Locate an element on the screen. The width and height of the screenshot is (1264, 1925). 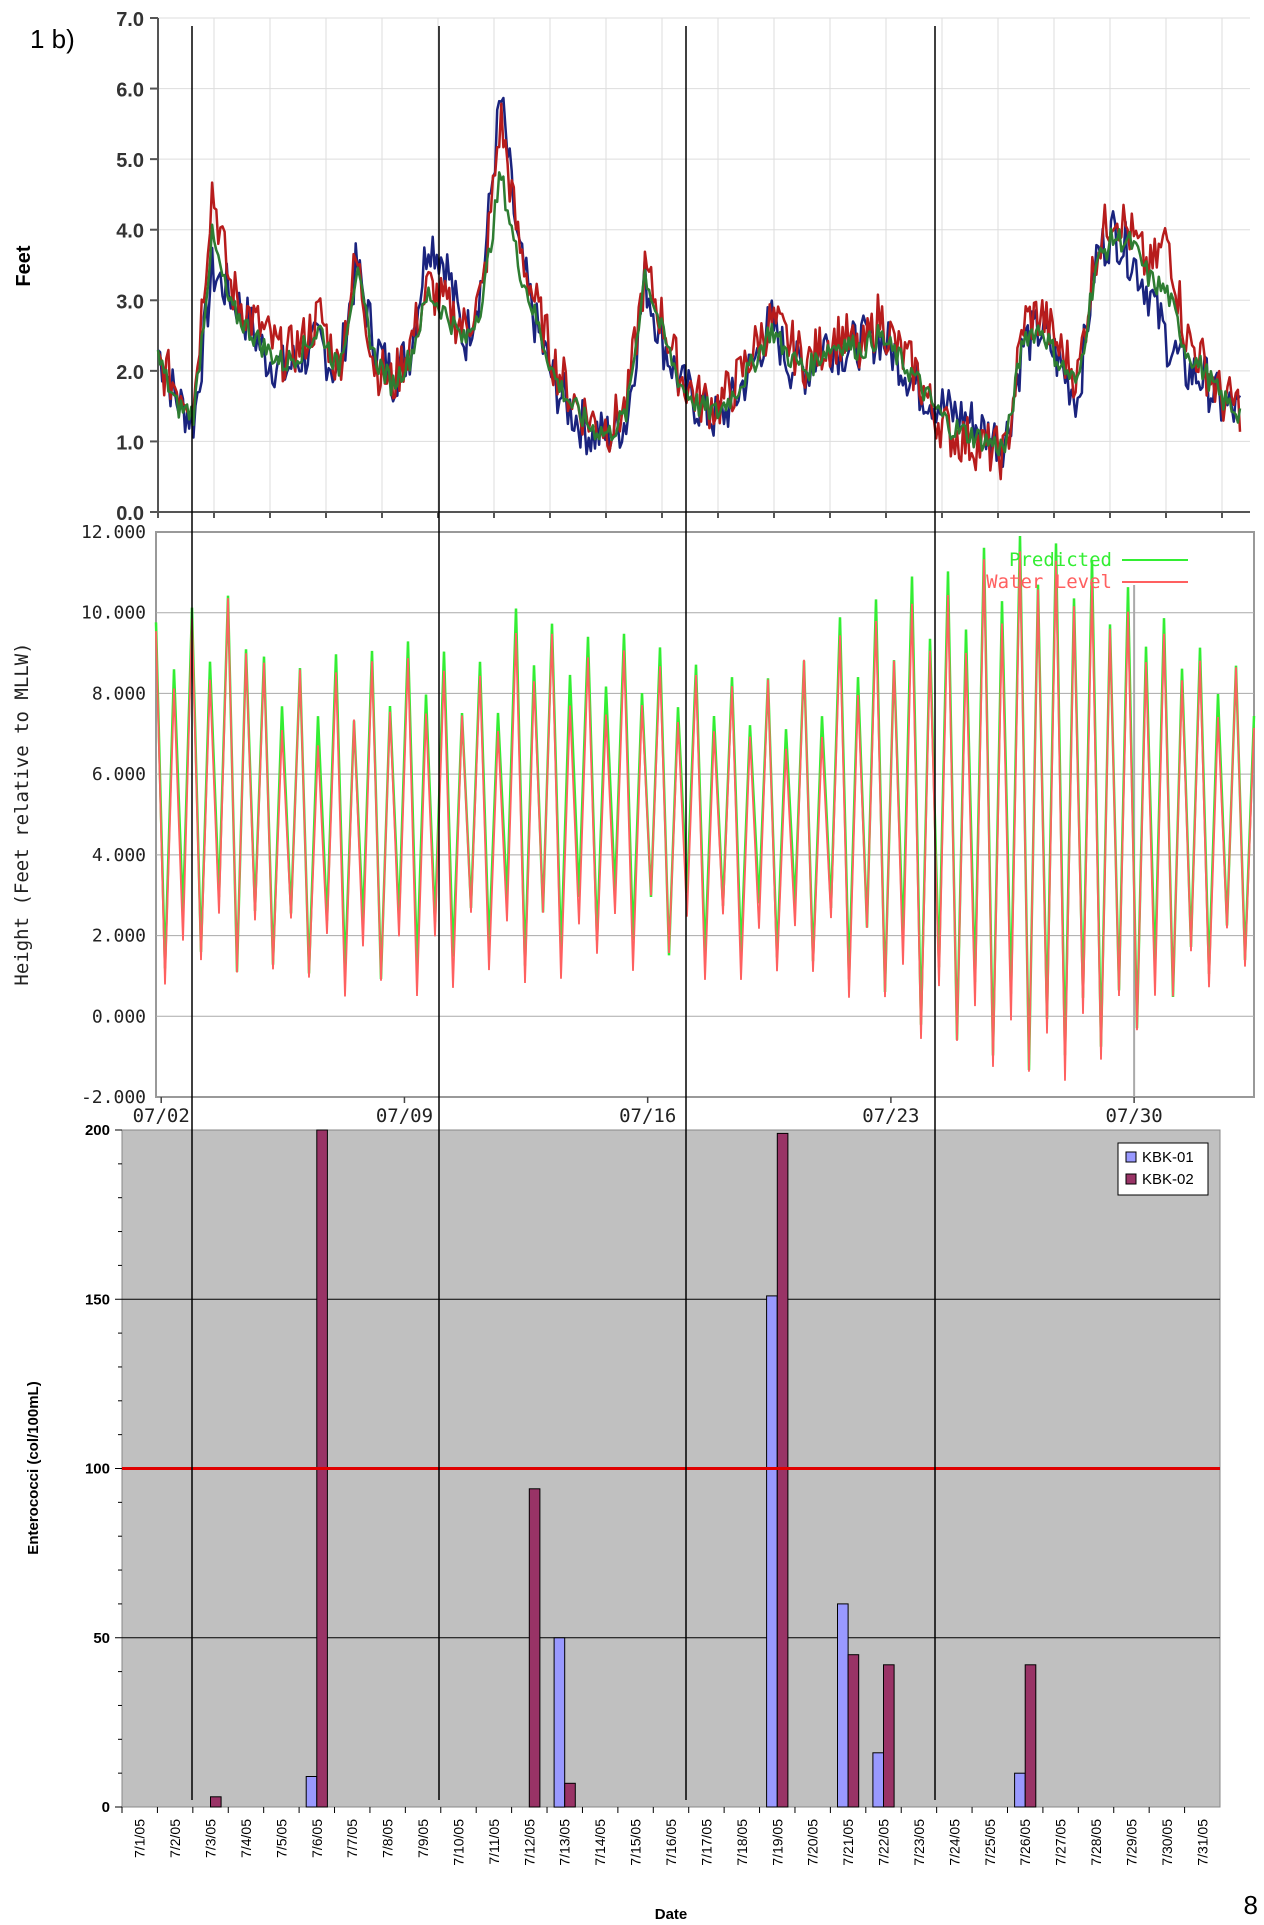
panel2-legend-water-level-label: Water Level is located at coordinates (1049, 582).